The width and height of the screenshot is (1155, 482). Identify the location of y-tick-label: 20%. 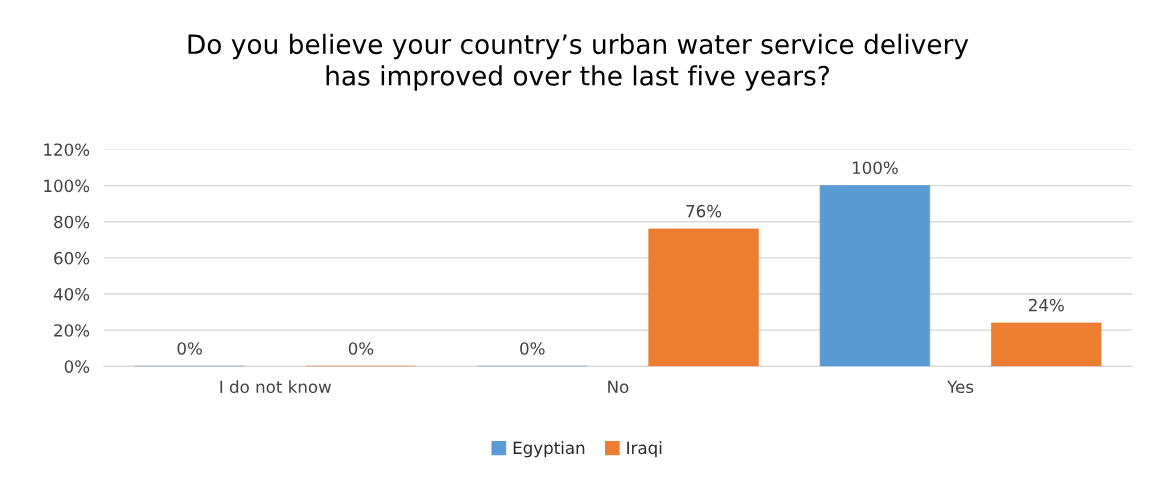
(72, 330).